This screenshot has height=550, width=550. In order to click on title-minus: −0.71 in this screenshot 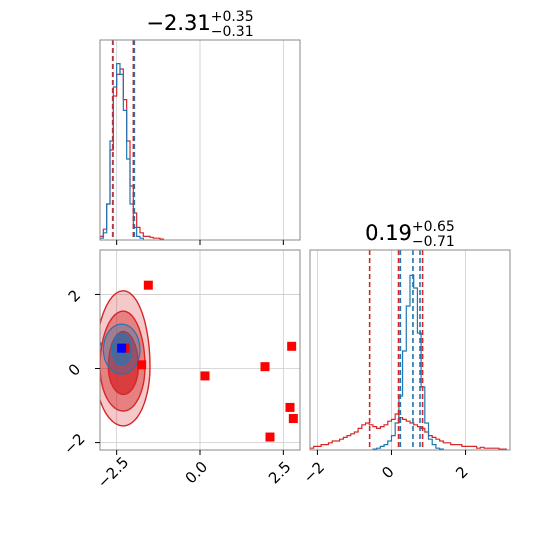, I will do `click(433, 242)`.